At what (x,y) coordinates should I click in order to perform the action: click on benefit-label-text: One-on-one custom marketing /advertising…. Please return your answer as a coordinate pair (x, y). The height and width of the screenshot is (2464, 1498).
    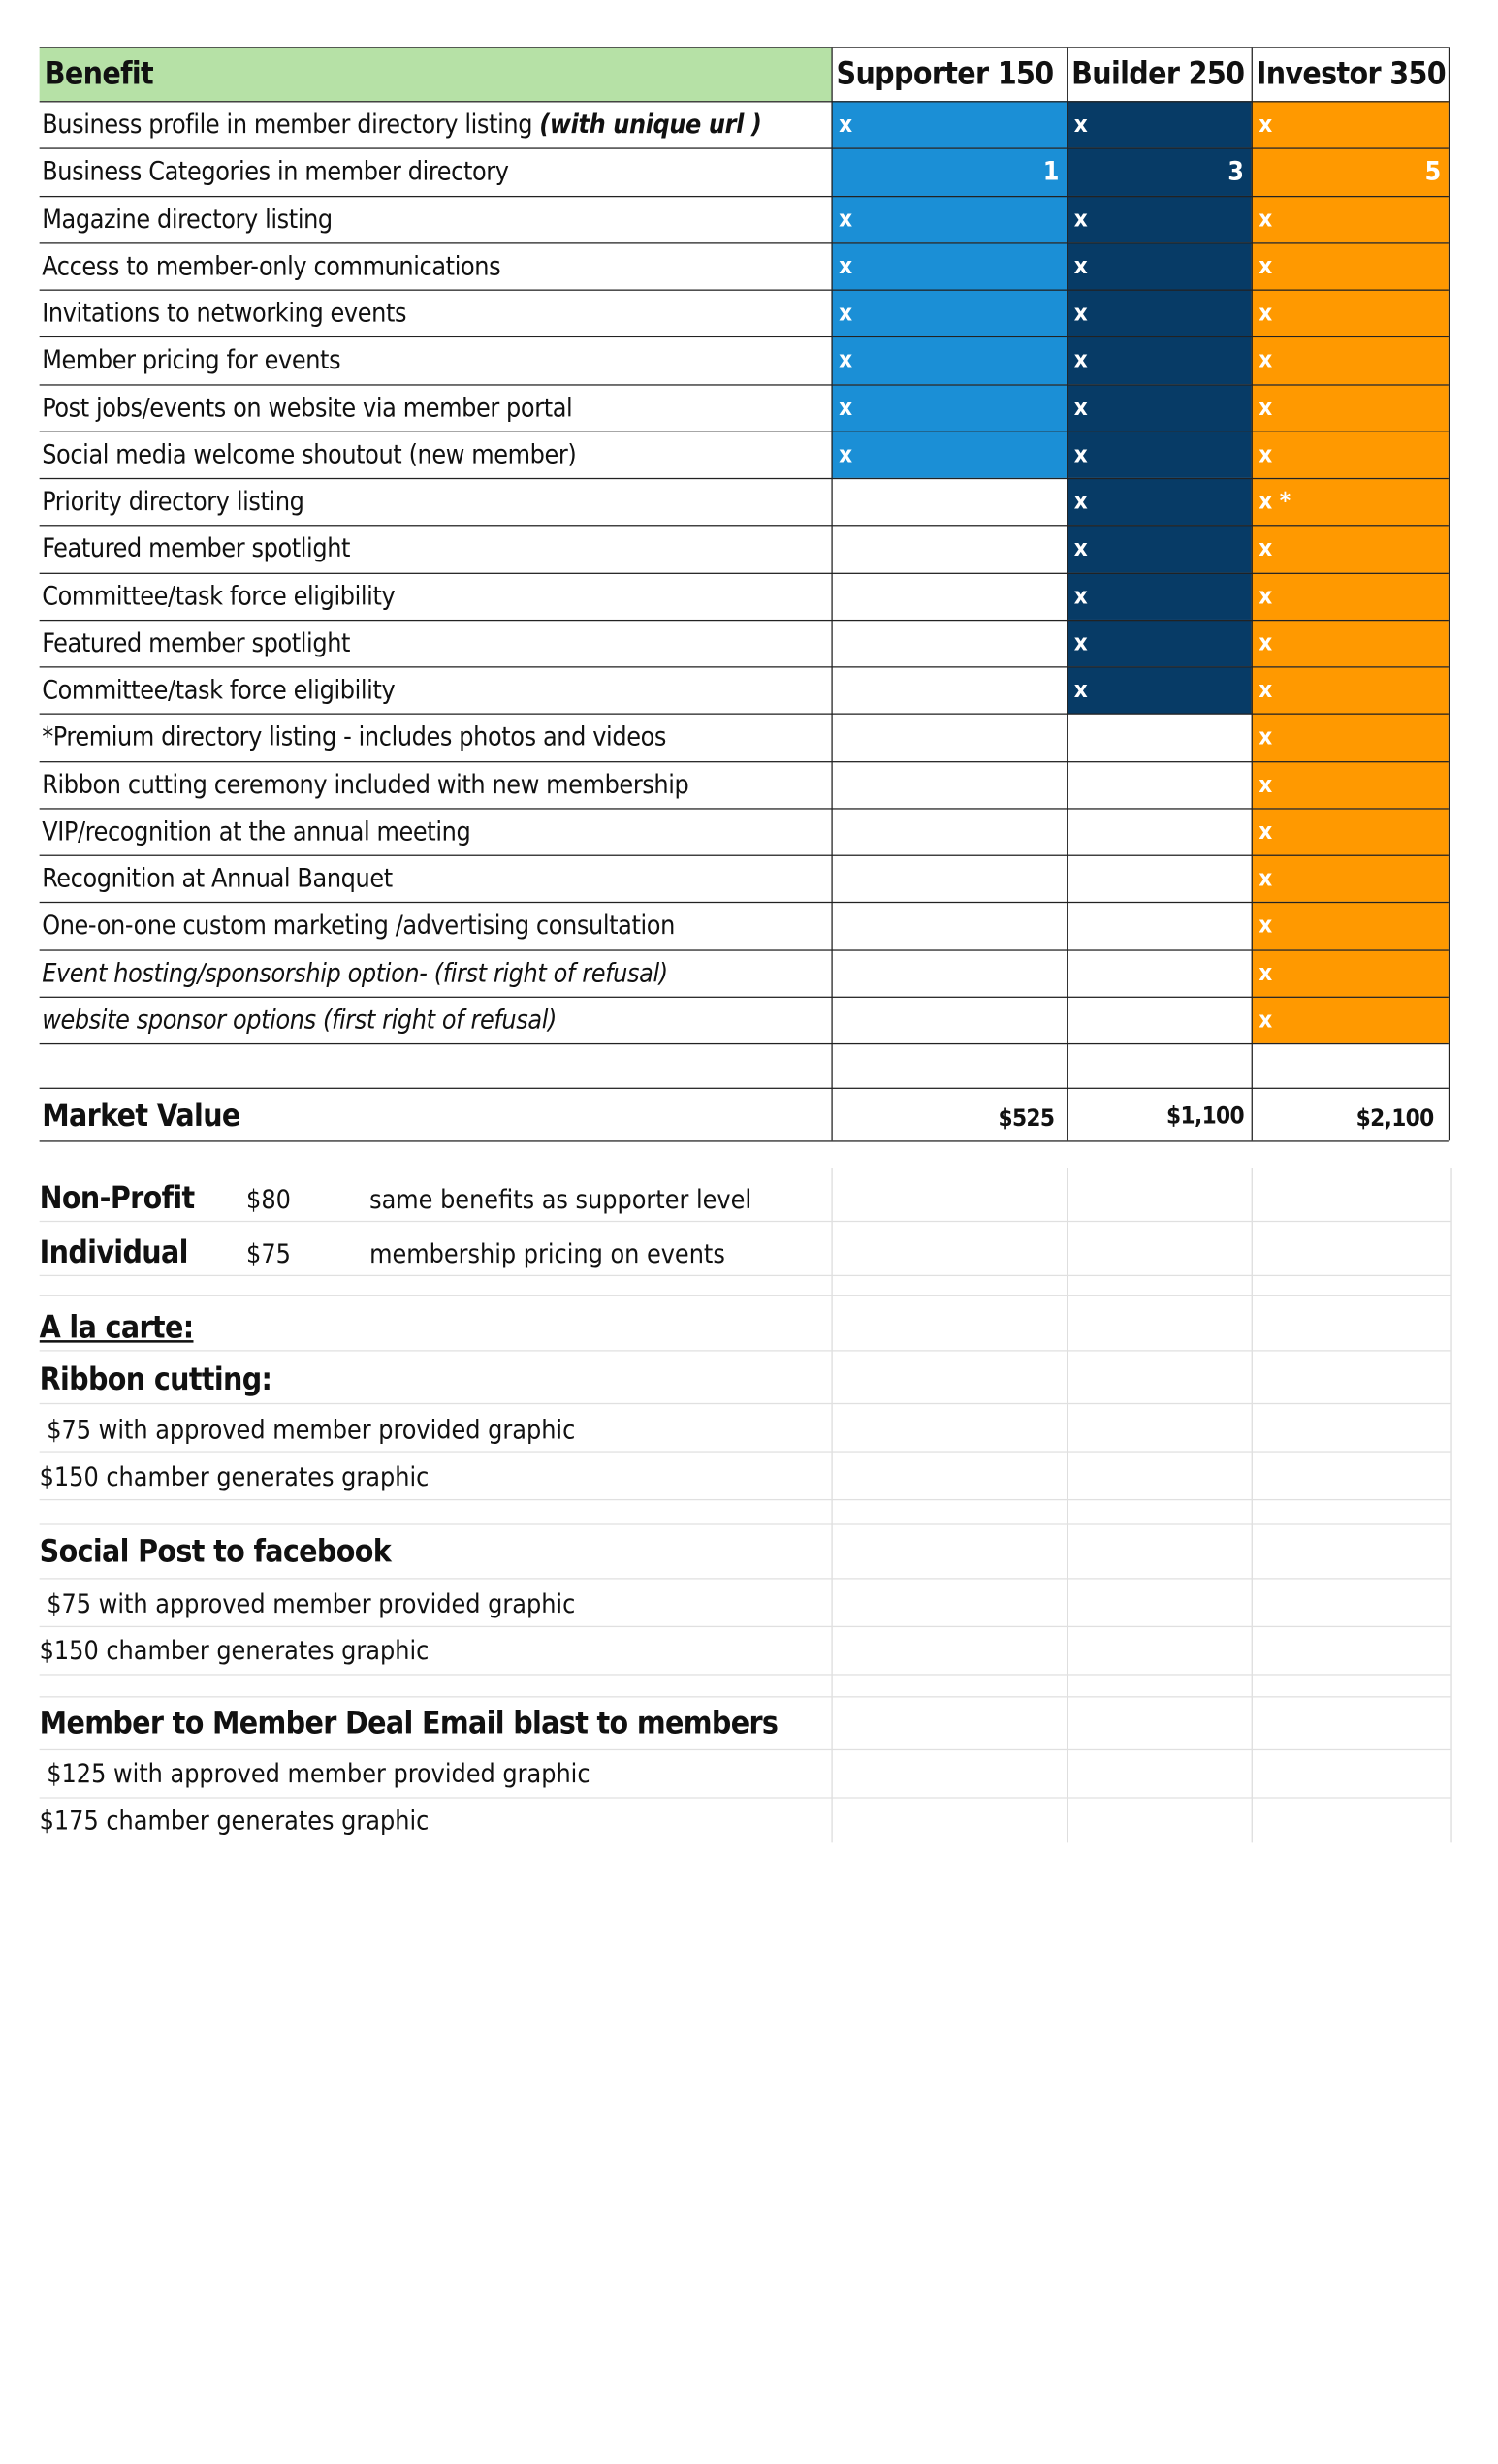
    Looking at the image, I should click on (358, 926).